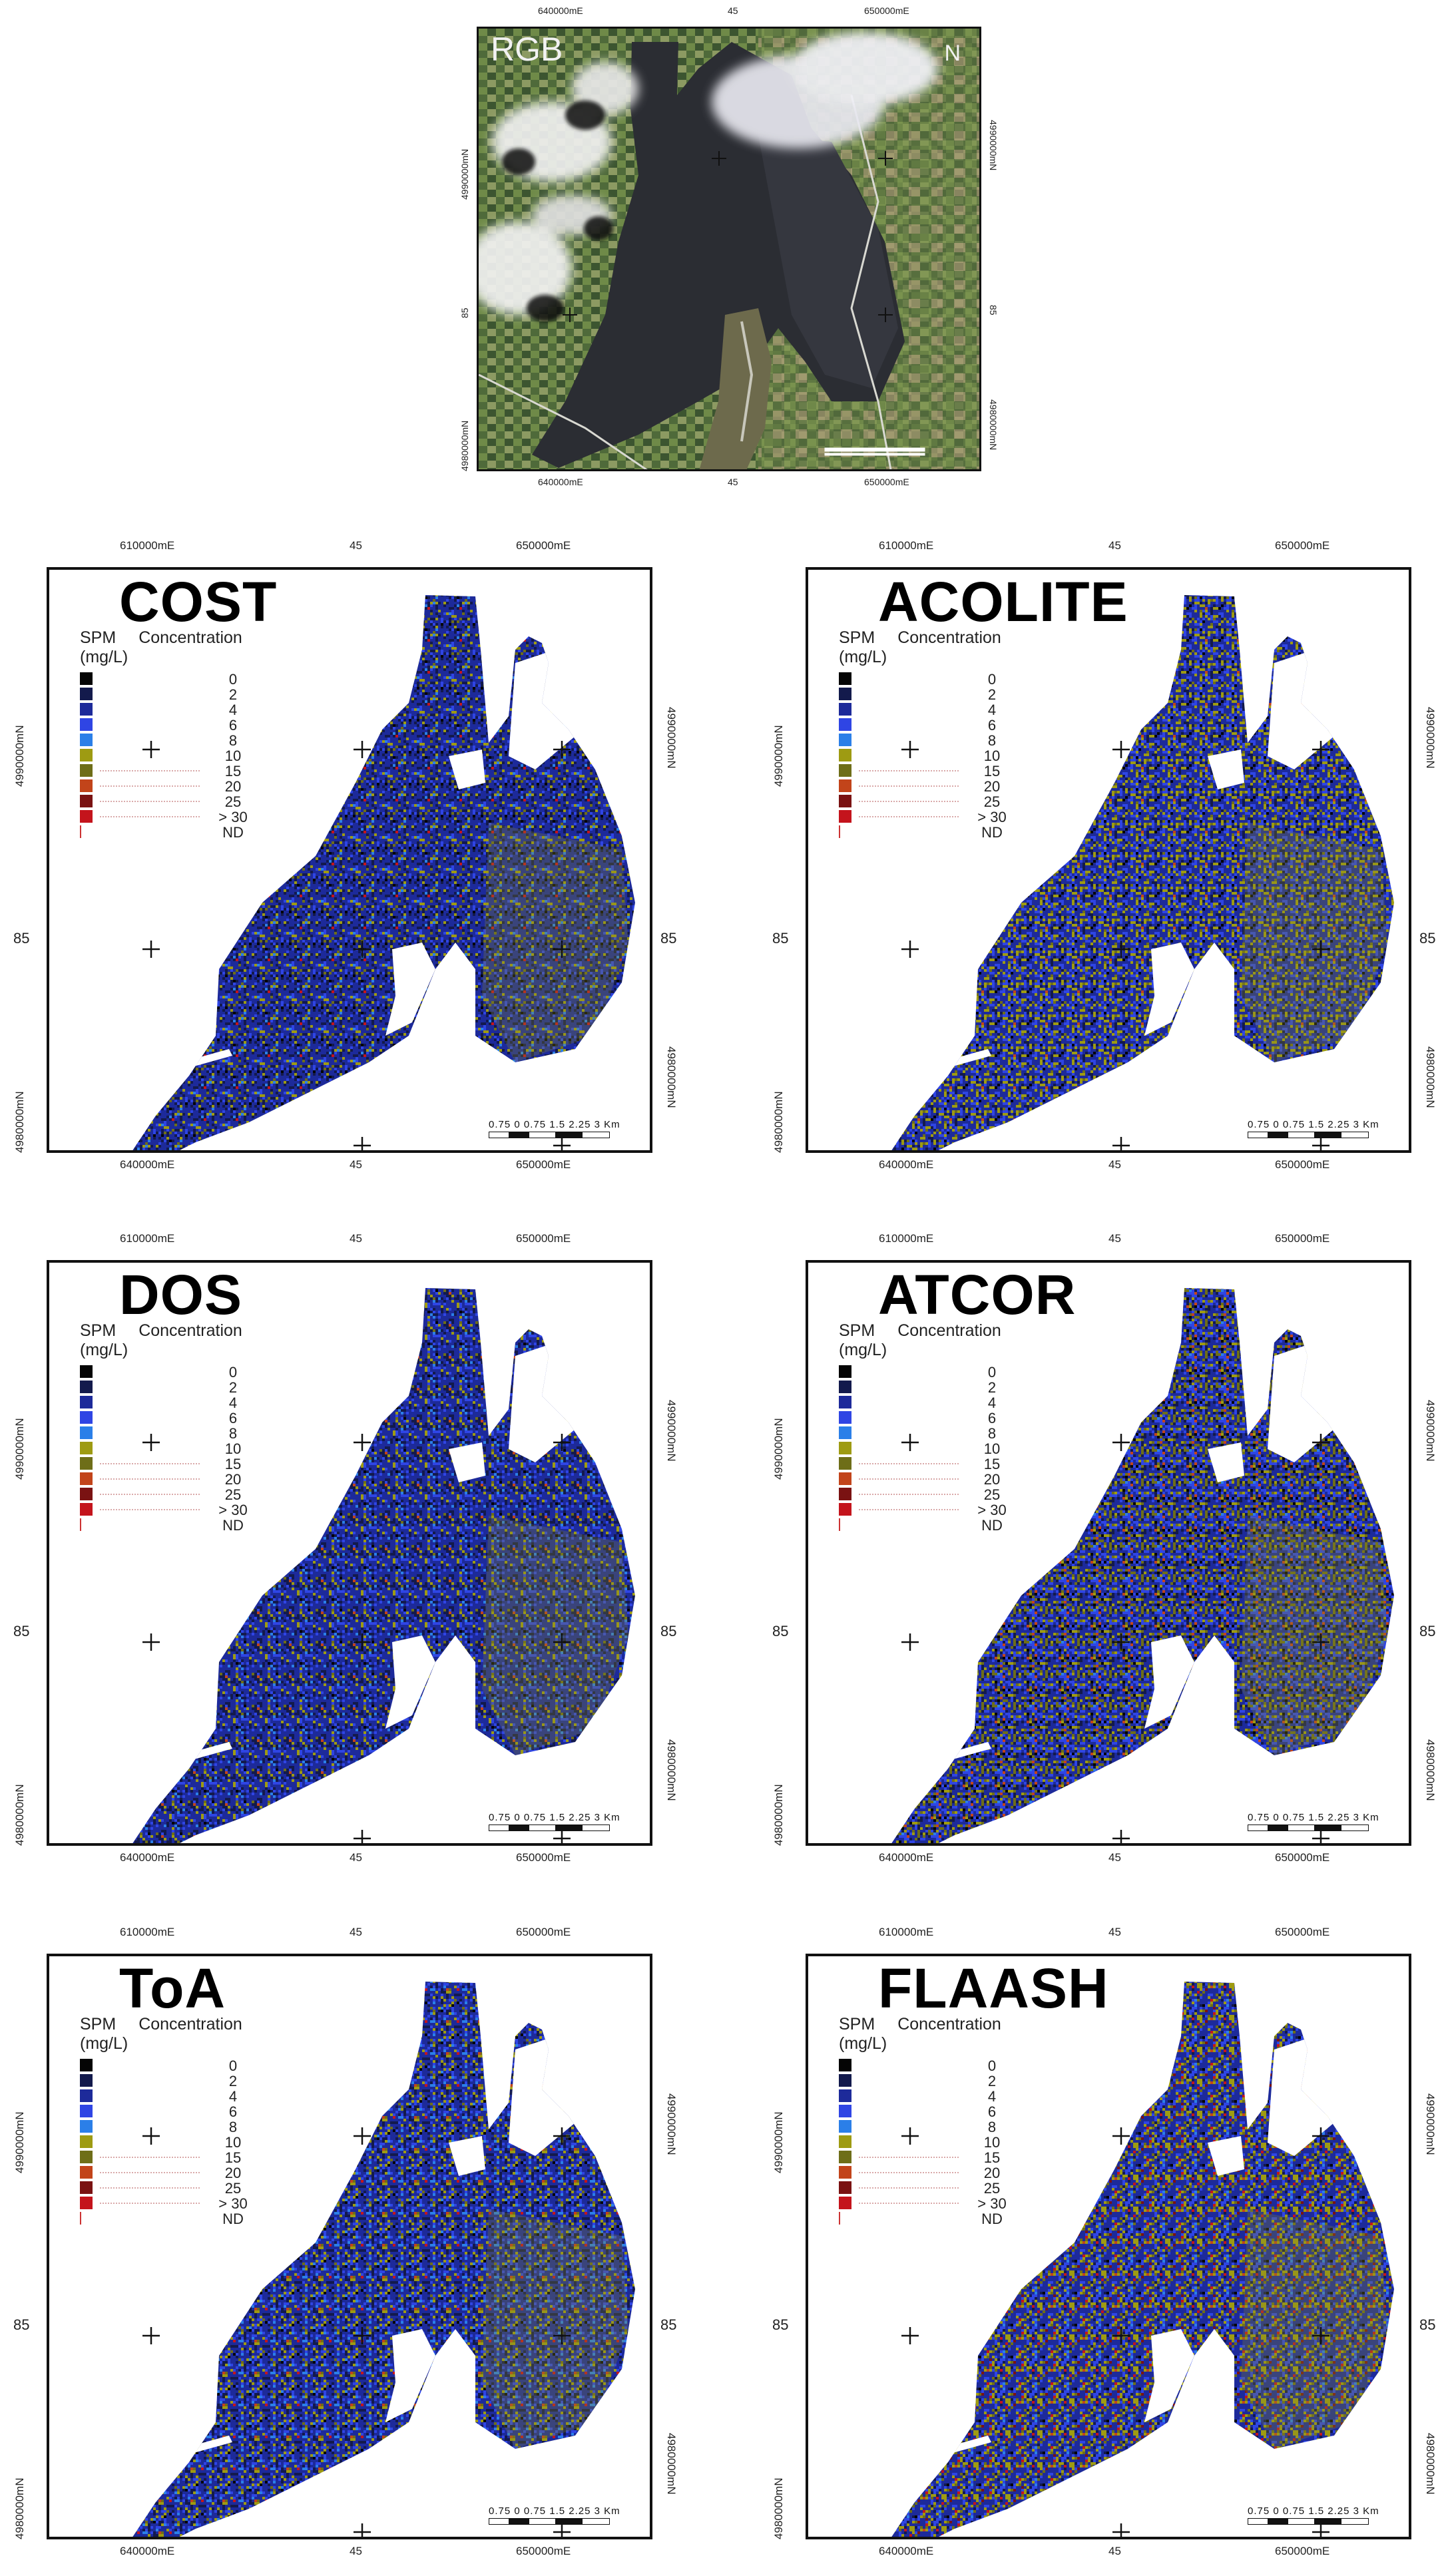 Image resolution: width=1446 pixels, height=2576 pixels. Describe the element at coordinates (952, 53) in the screenshot. I see `north-arrow-icon: N` at that location.